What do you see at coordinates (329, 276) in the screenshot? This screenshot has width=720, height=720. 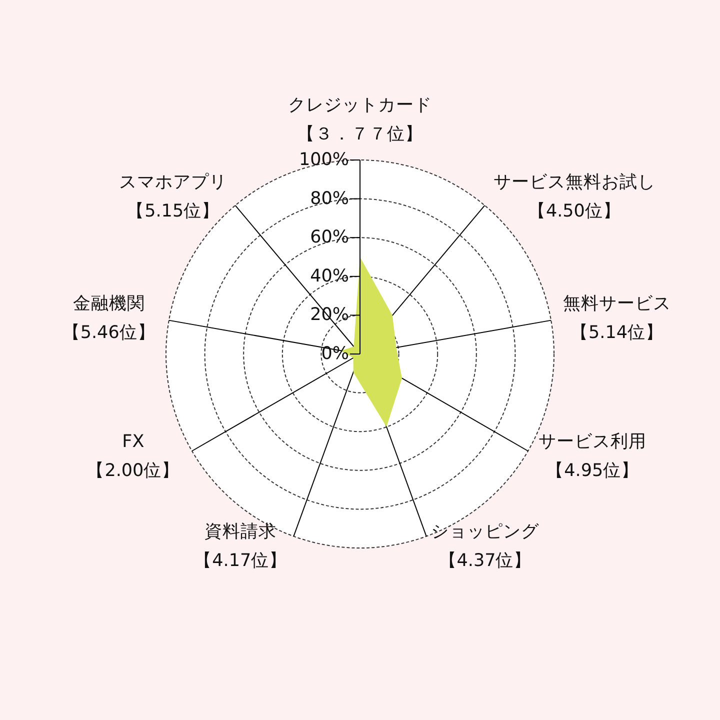 I see `y-tick-label: 40%` at bounding box center [329, 276].